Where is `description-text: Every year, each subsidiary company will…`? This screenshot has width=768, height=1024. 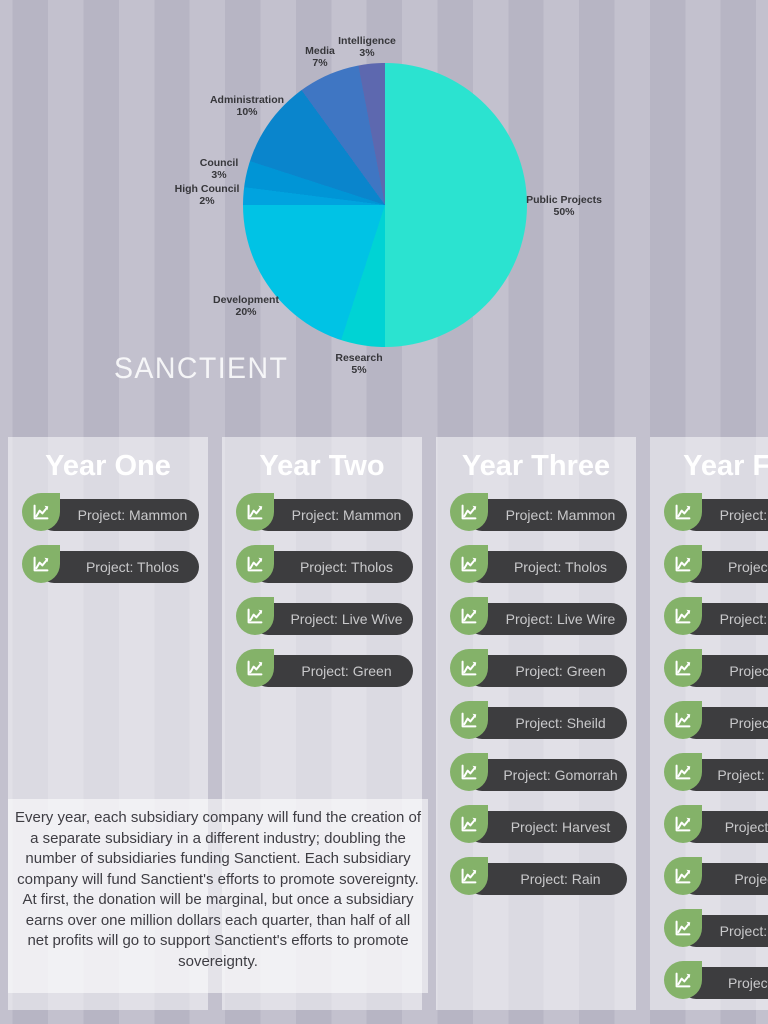
description-text: Every year, each subsidiary company will… is located at coordinates (218, 889).